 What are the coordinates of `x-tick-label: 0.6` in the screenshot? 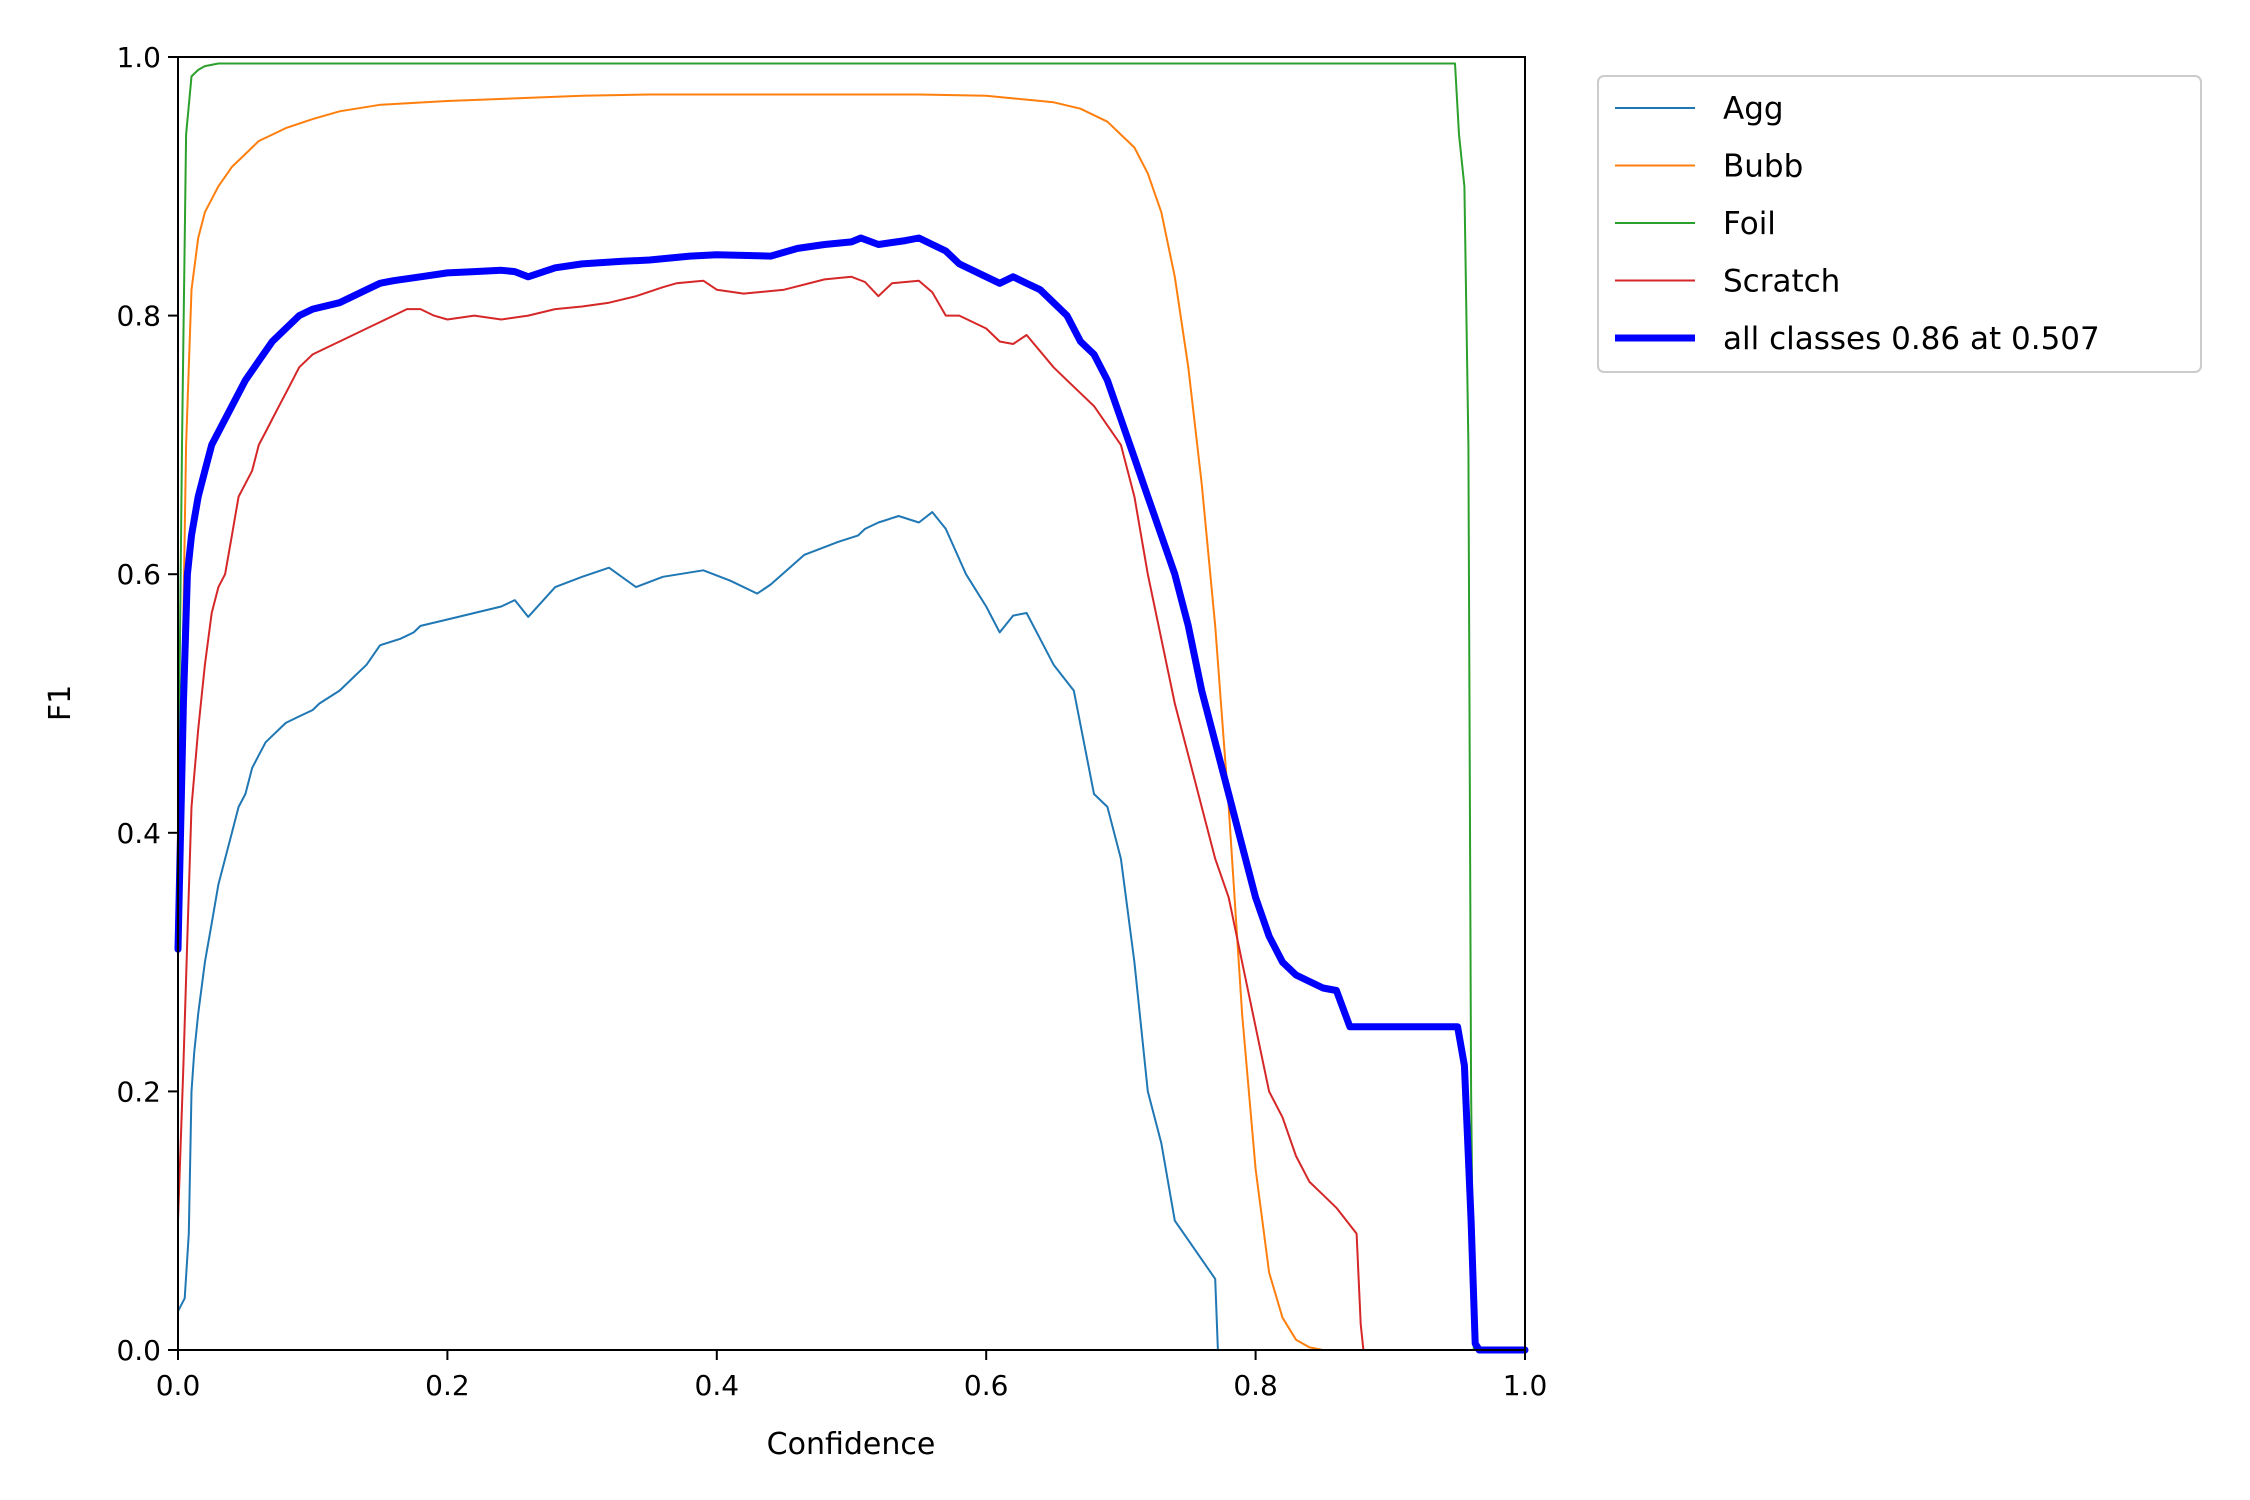 It's located at (986, 1385).